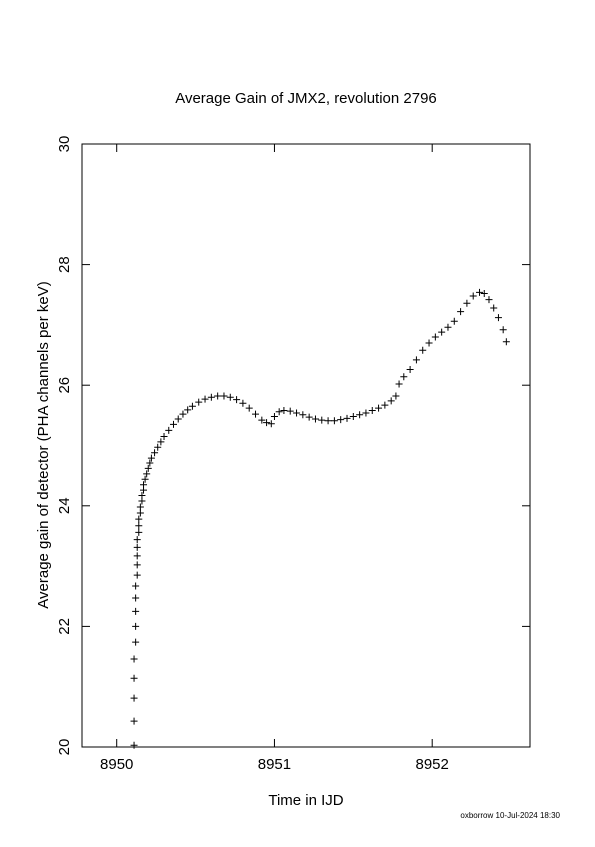 The width and height of the screenshot is (595, 847). Describe the element at coordinates (274, 764) in the screenshot. I see `x-tick-label: 8951` at that location.